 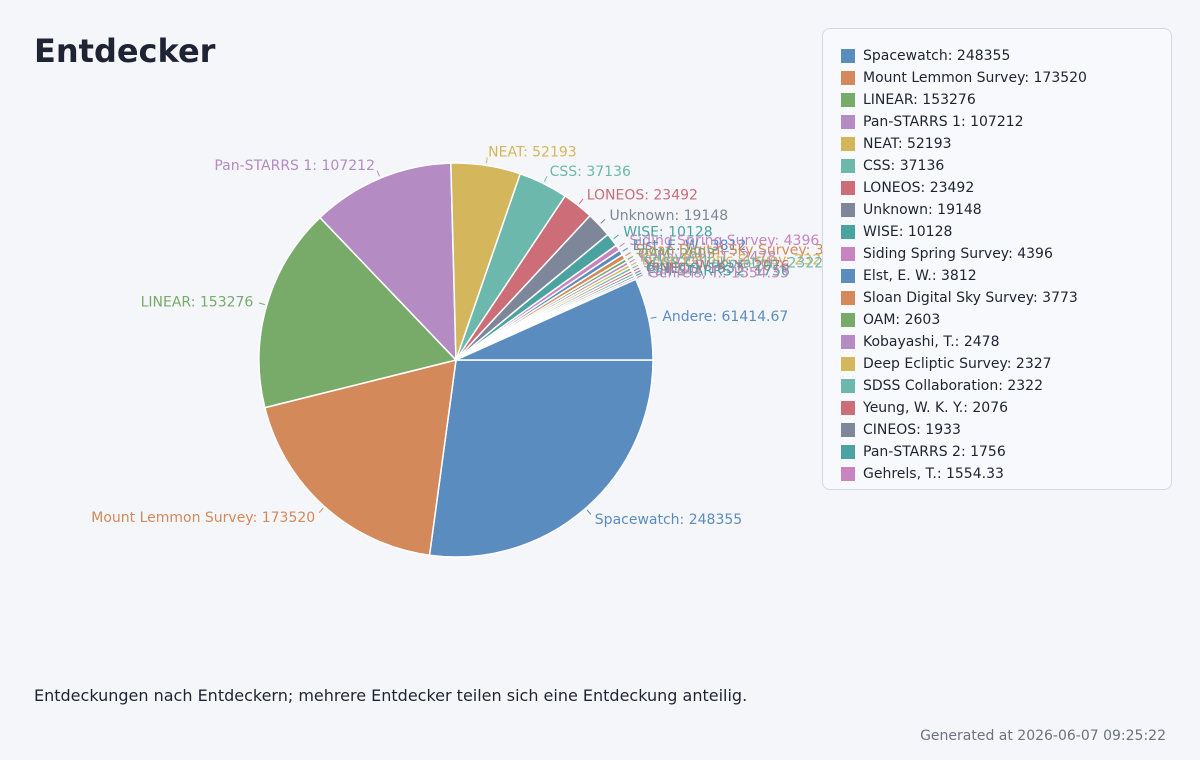 I want to click on legend-item: Mount Lemmon Survey: 173520, so click(x=999, y=78).